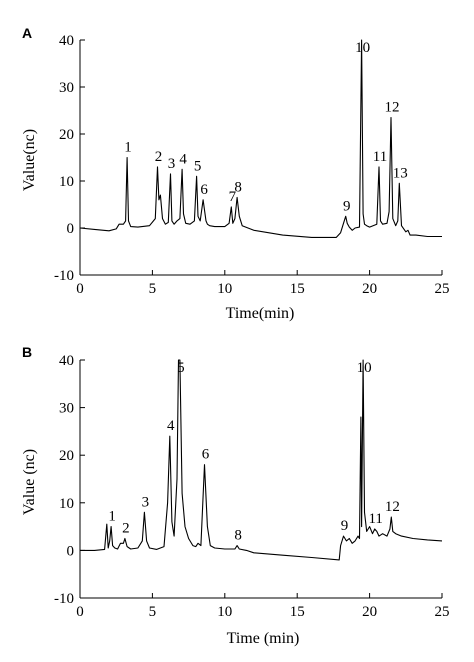 This screenshot has width=474, height=662. I want to click on peak-label: 13, so click(400, 173).